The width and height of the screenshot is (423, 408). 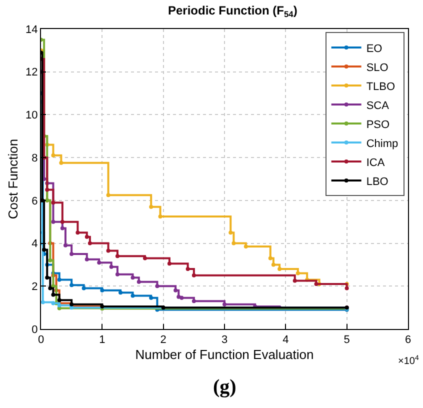 What do you see at coordinates (35, 201) in the screenshot?
I see `y-tick-label: 6` at bounding box center [35, 201].